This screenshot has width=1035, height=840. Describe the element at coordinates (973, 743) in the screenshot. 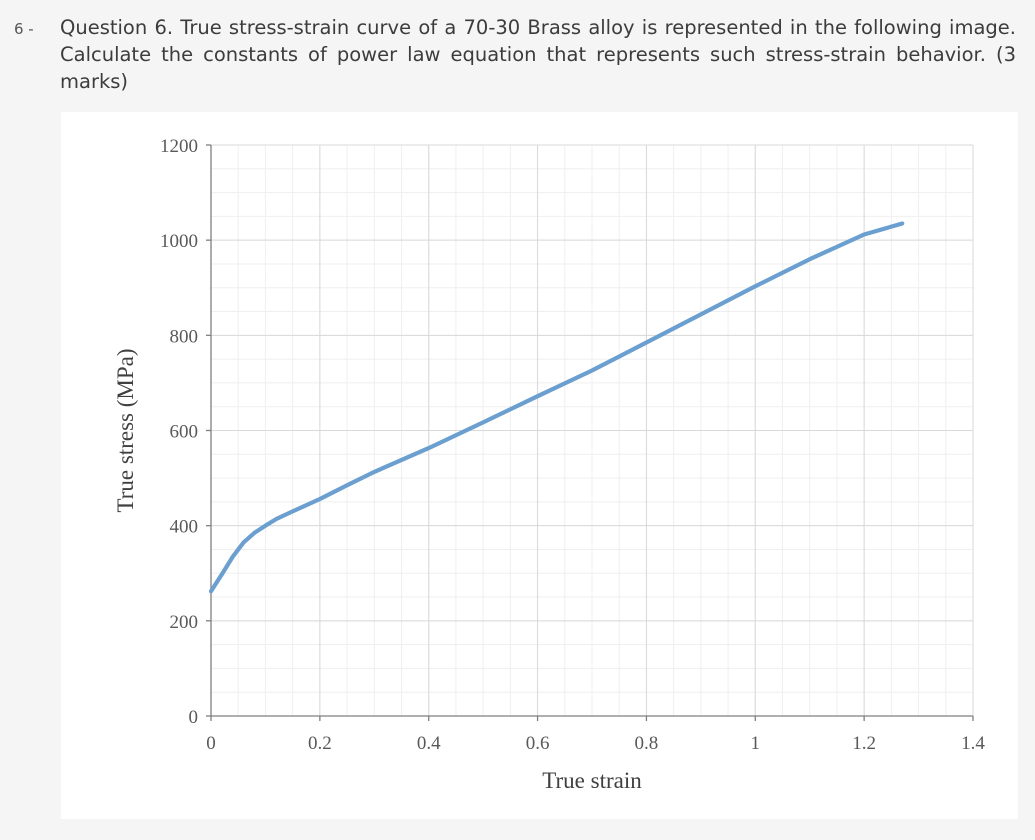

I see `x-tick-label: 1.4` at that location.